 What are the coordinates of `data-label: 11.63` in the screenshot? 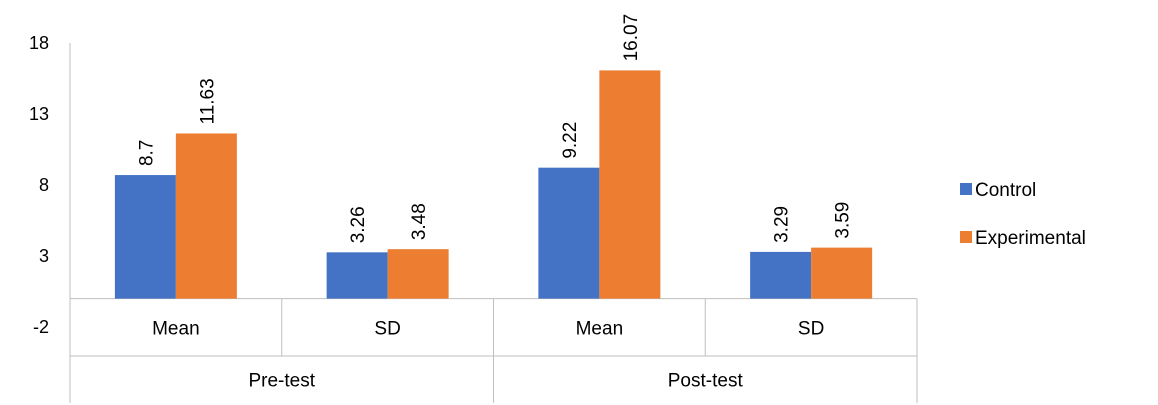 It's located at (207, 101).